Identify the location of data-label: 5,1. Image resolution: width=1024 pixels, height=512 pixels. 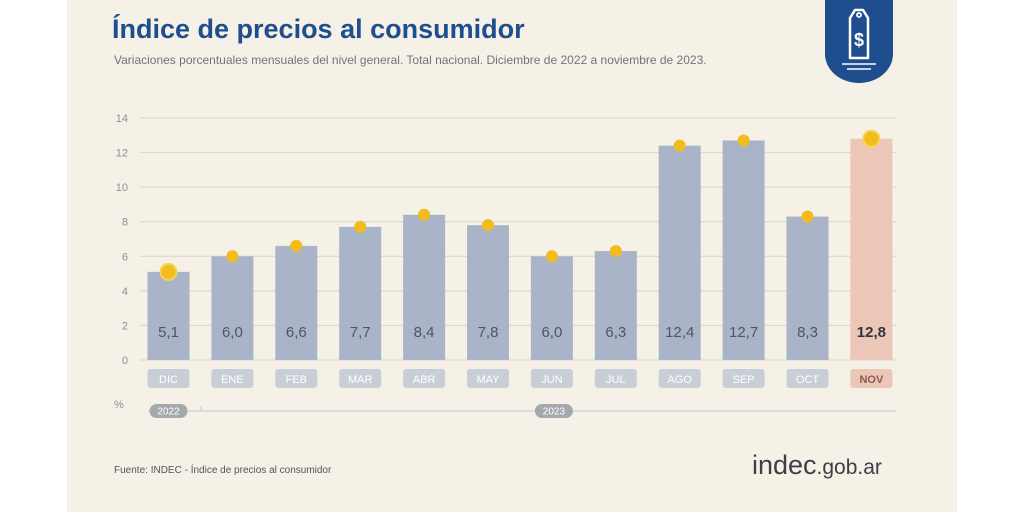
(168, 332).